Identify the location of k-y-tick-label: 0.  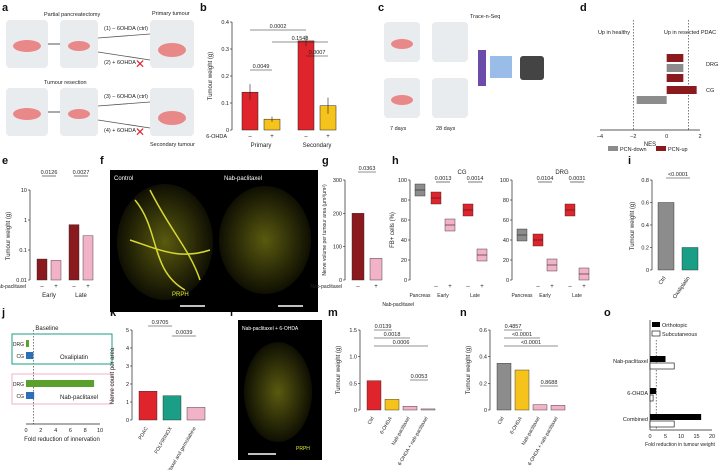
(127, 421).